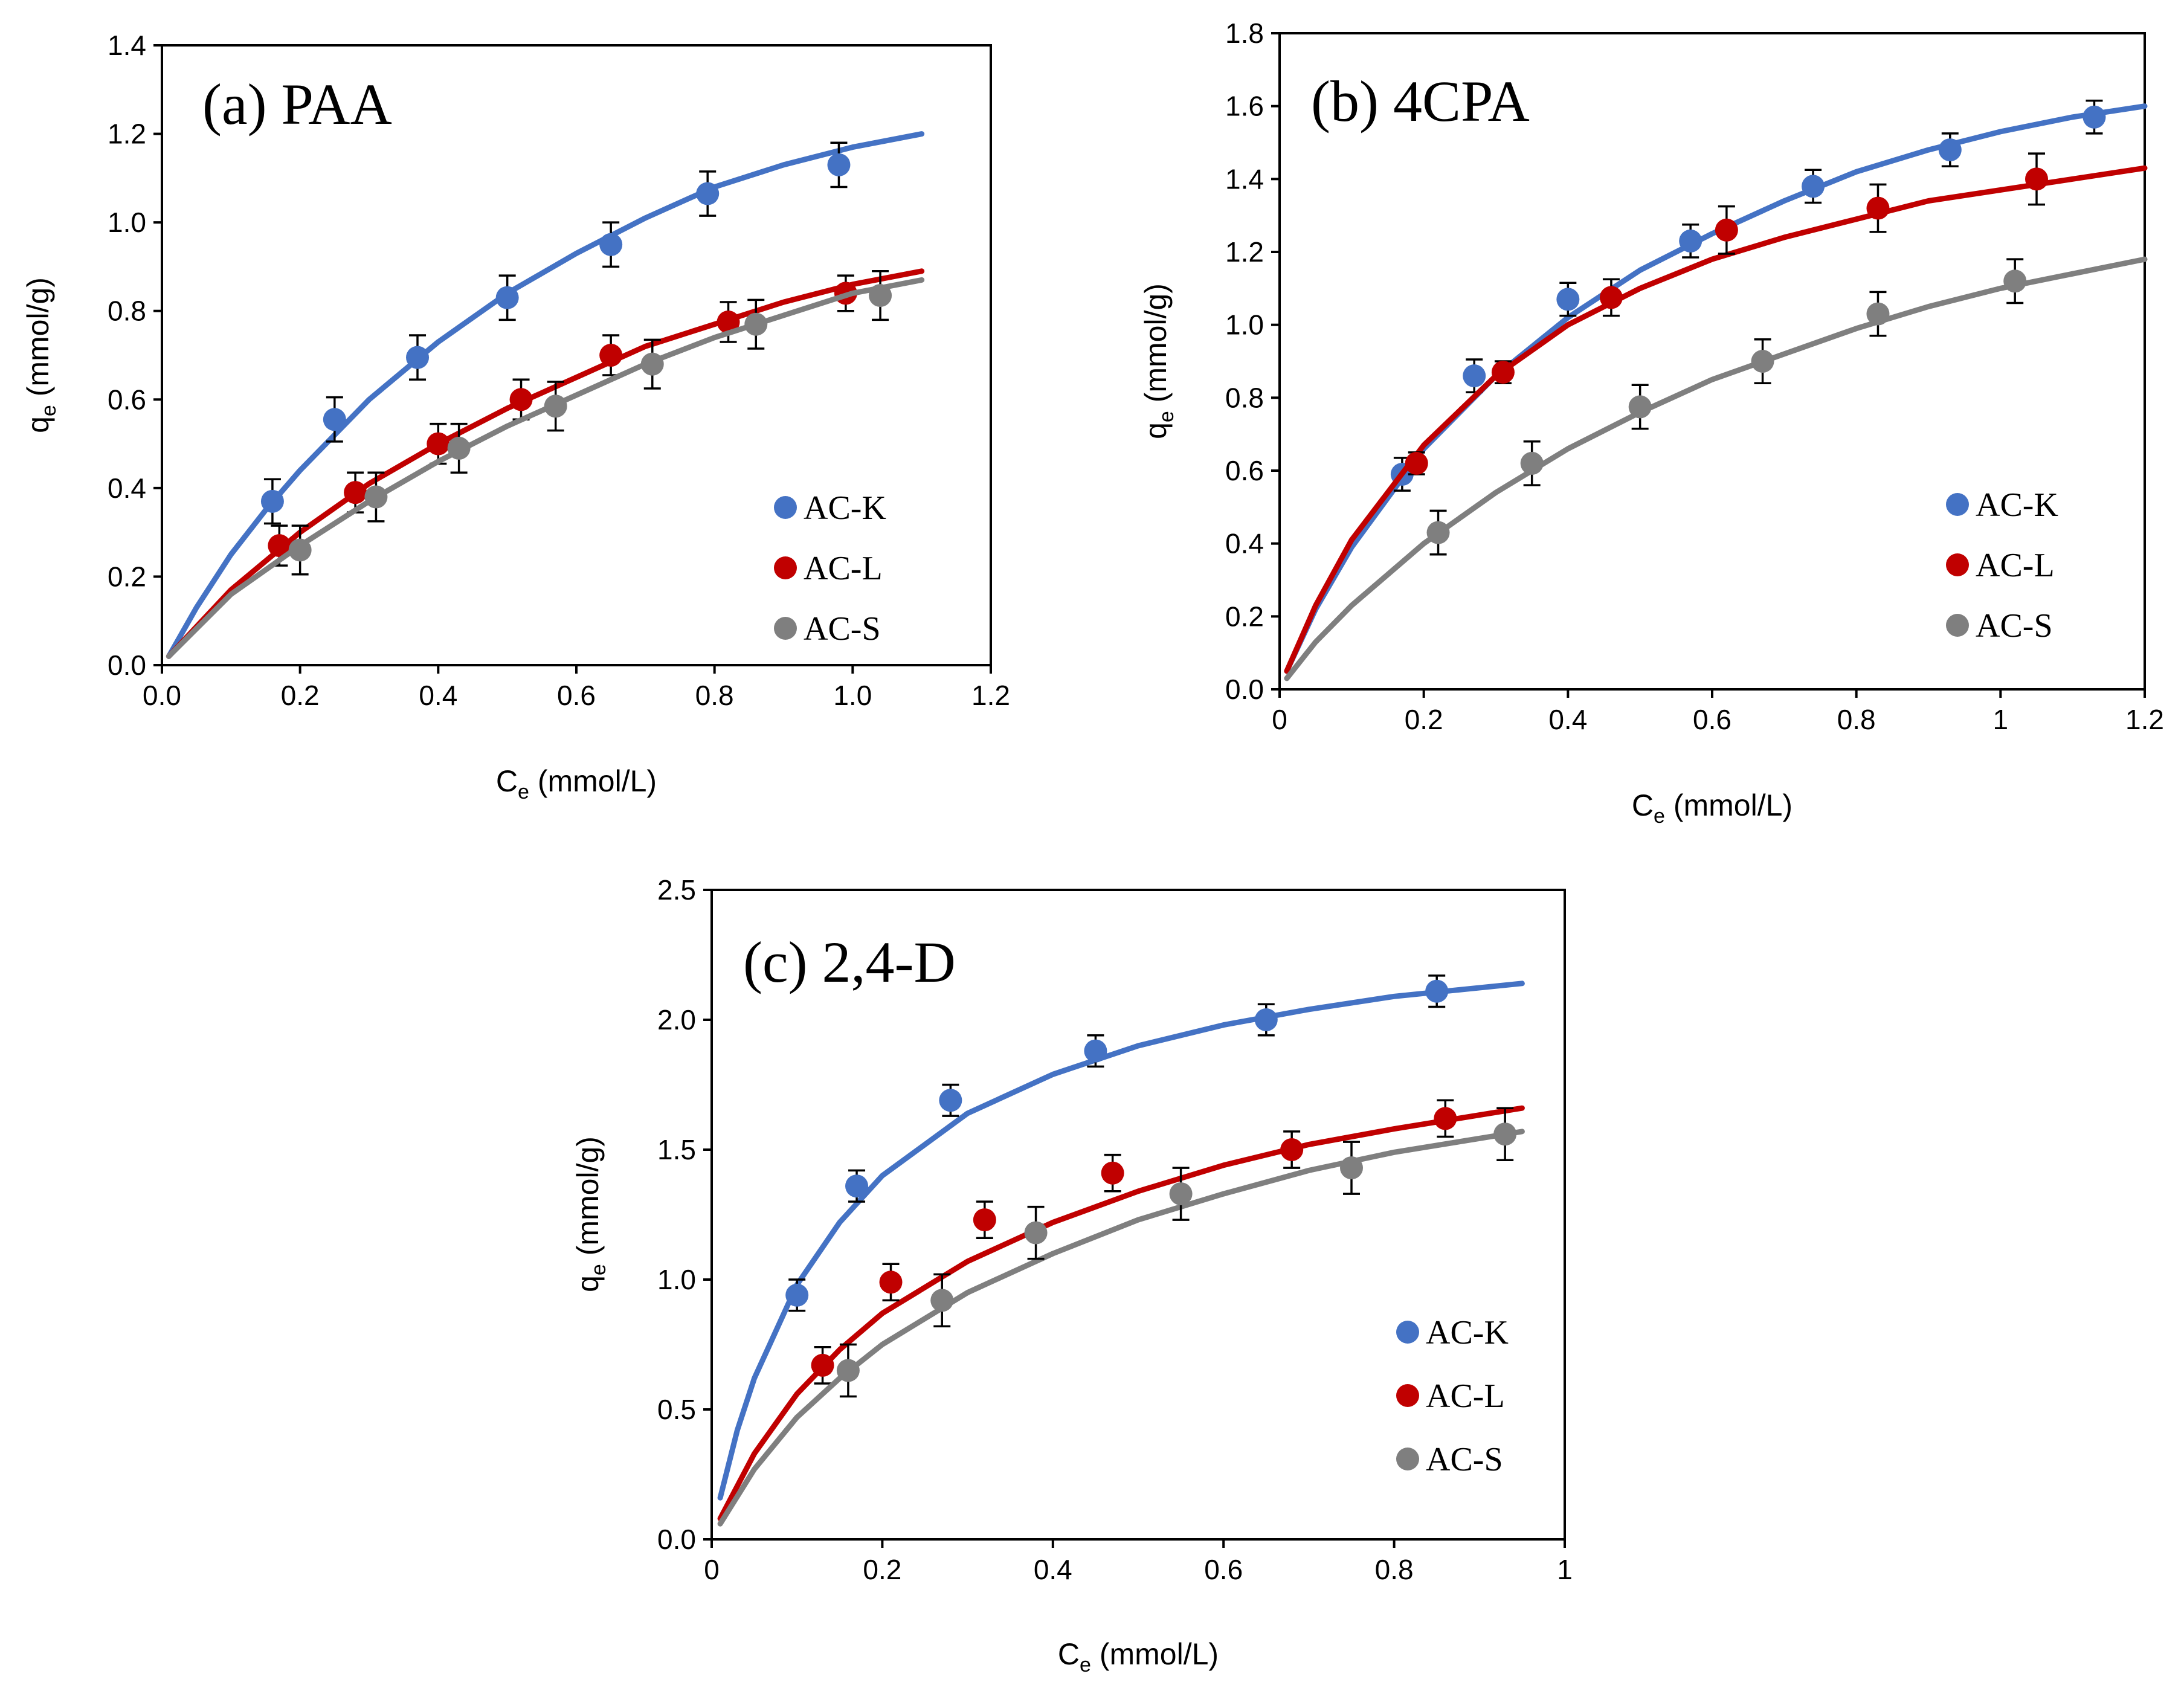  Describe the element at coordinates (1565, 1569) in the screenshot. I see `x-tick-label: 1` at that location.